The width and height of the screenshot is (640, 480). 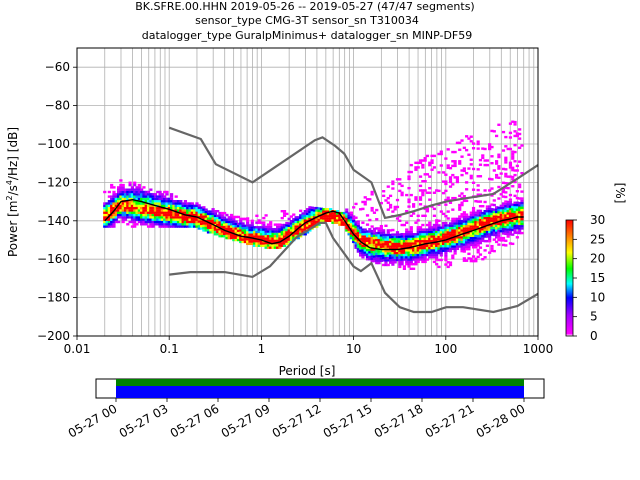 I want to click on coverage-tick-label: 05-27 03, so click(x=144, y=420).